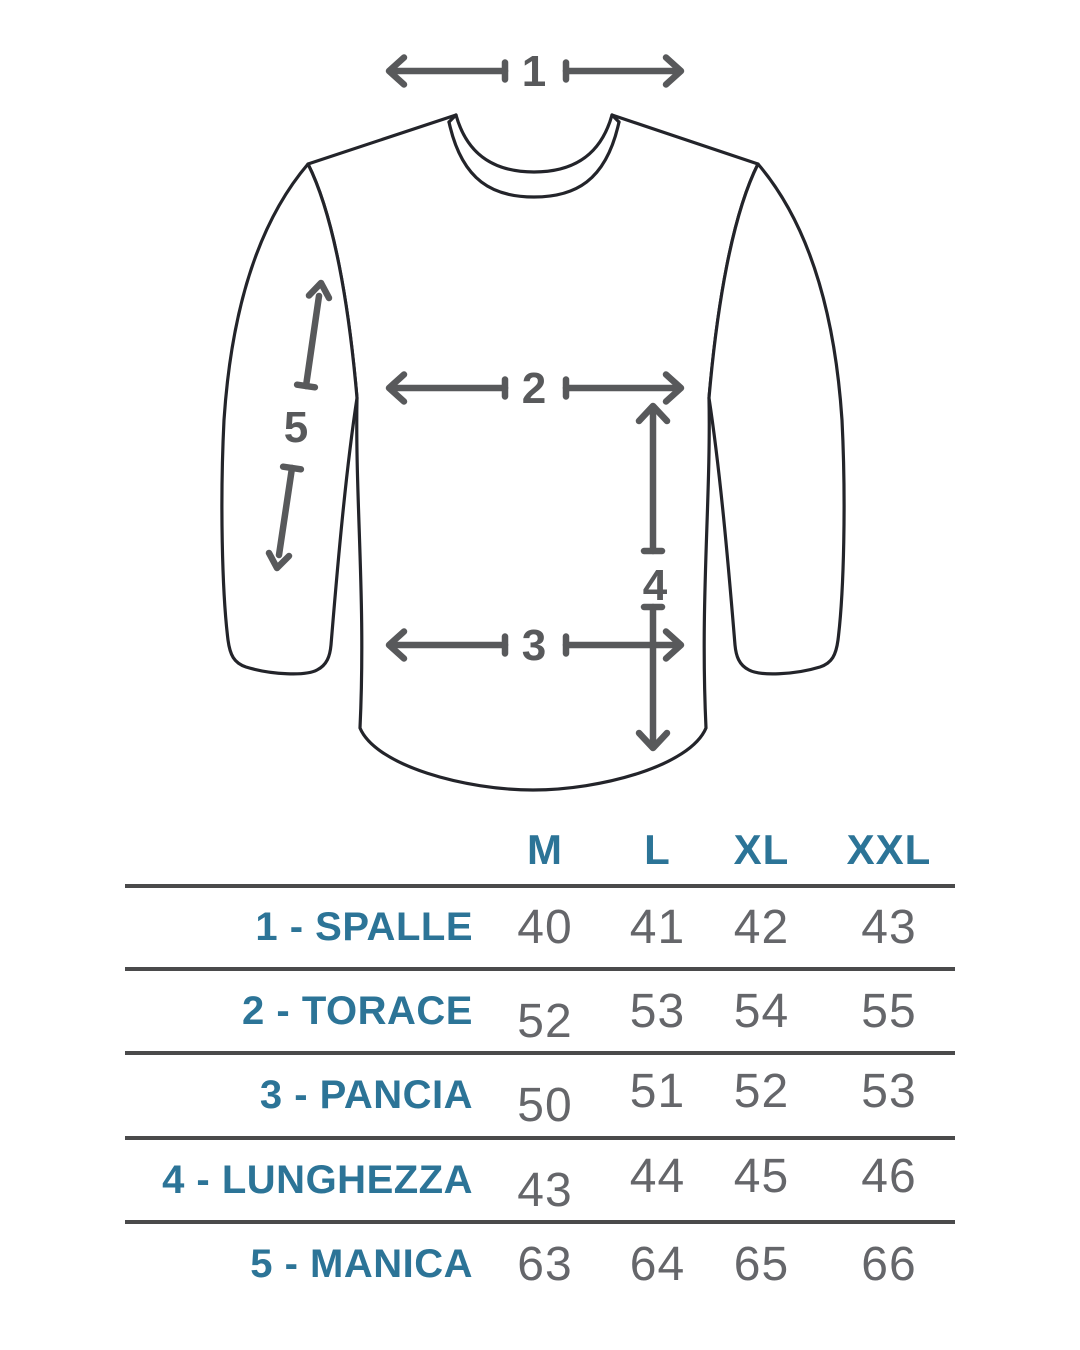  I want to click on table-row-lunghezza: 4 - LUNGHEZZA 43 44 45 46, so click(540, 1178).